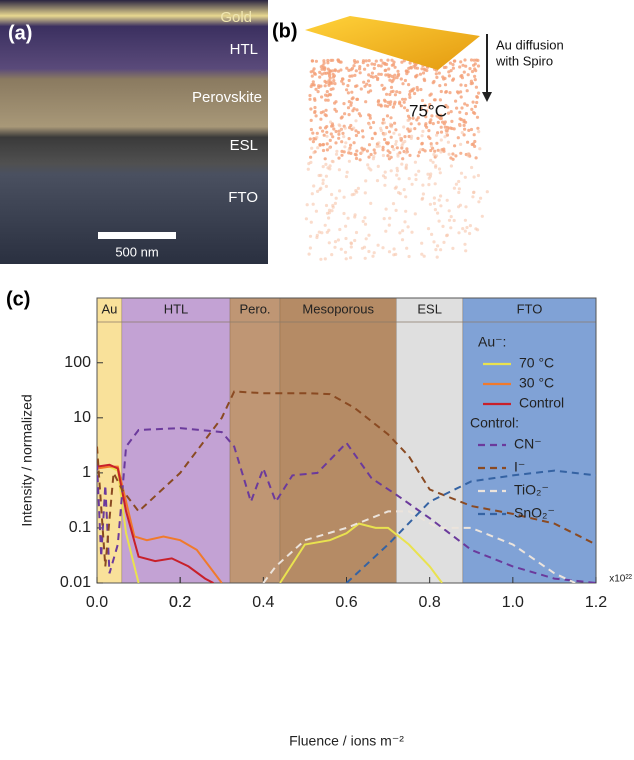 The width and height of the screenshot is (634, 760). What do you see at coordinates (236, 17) in the screenshot?
I see `layer-label: Gold` at bounding box center [236, 17].